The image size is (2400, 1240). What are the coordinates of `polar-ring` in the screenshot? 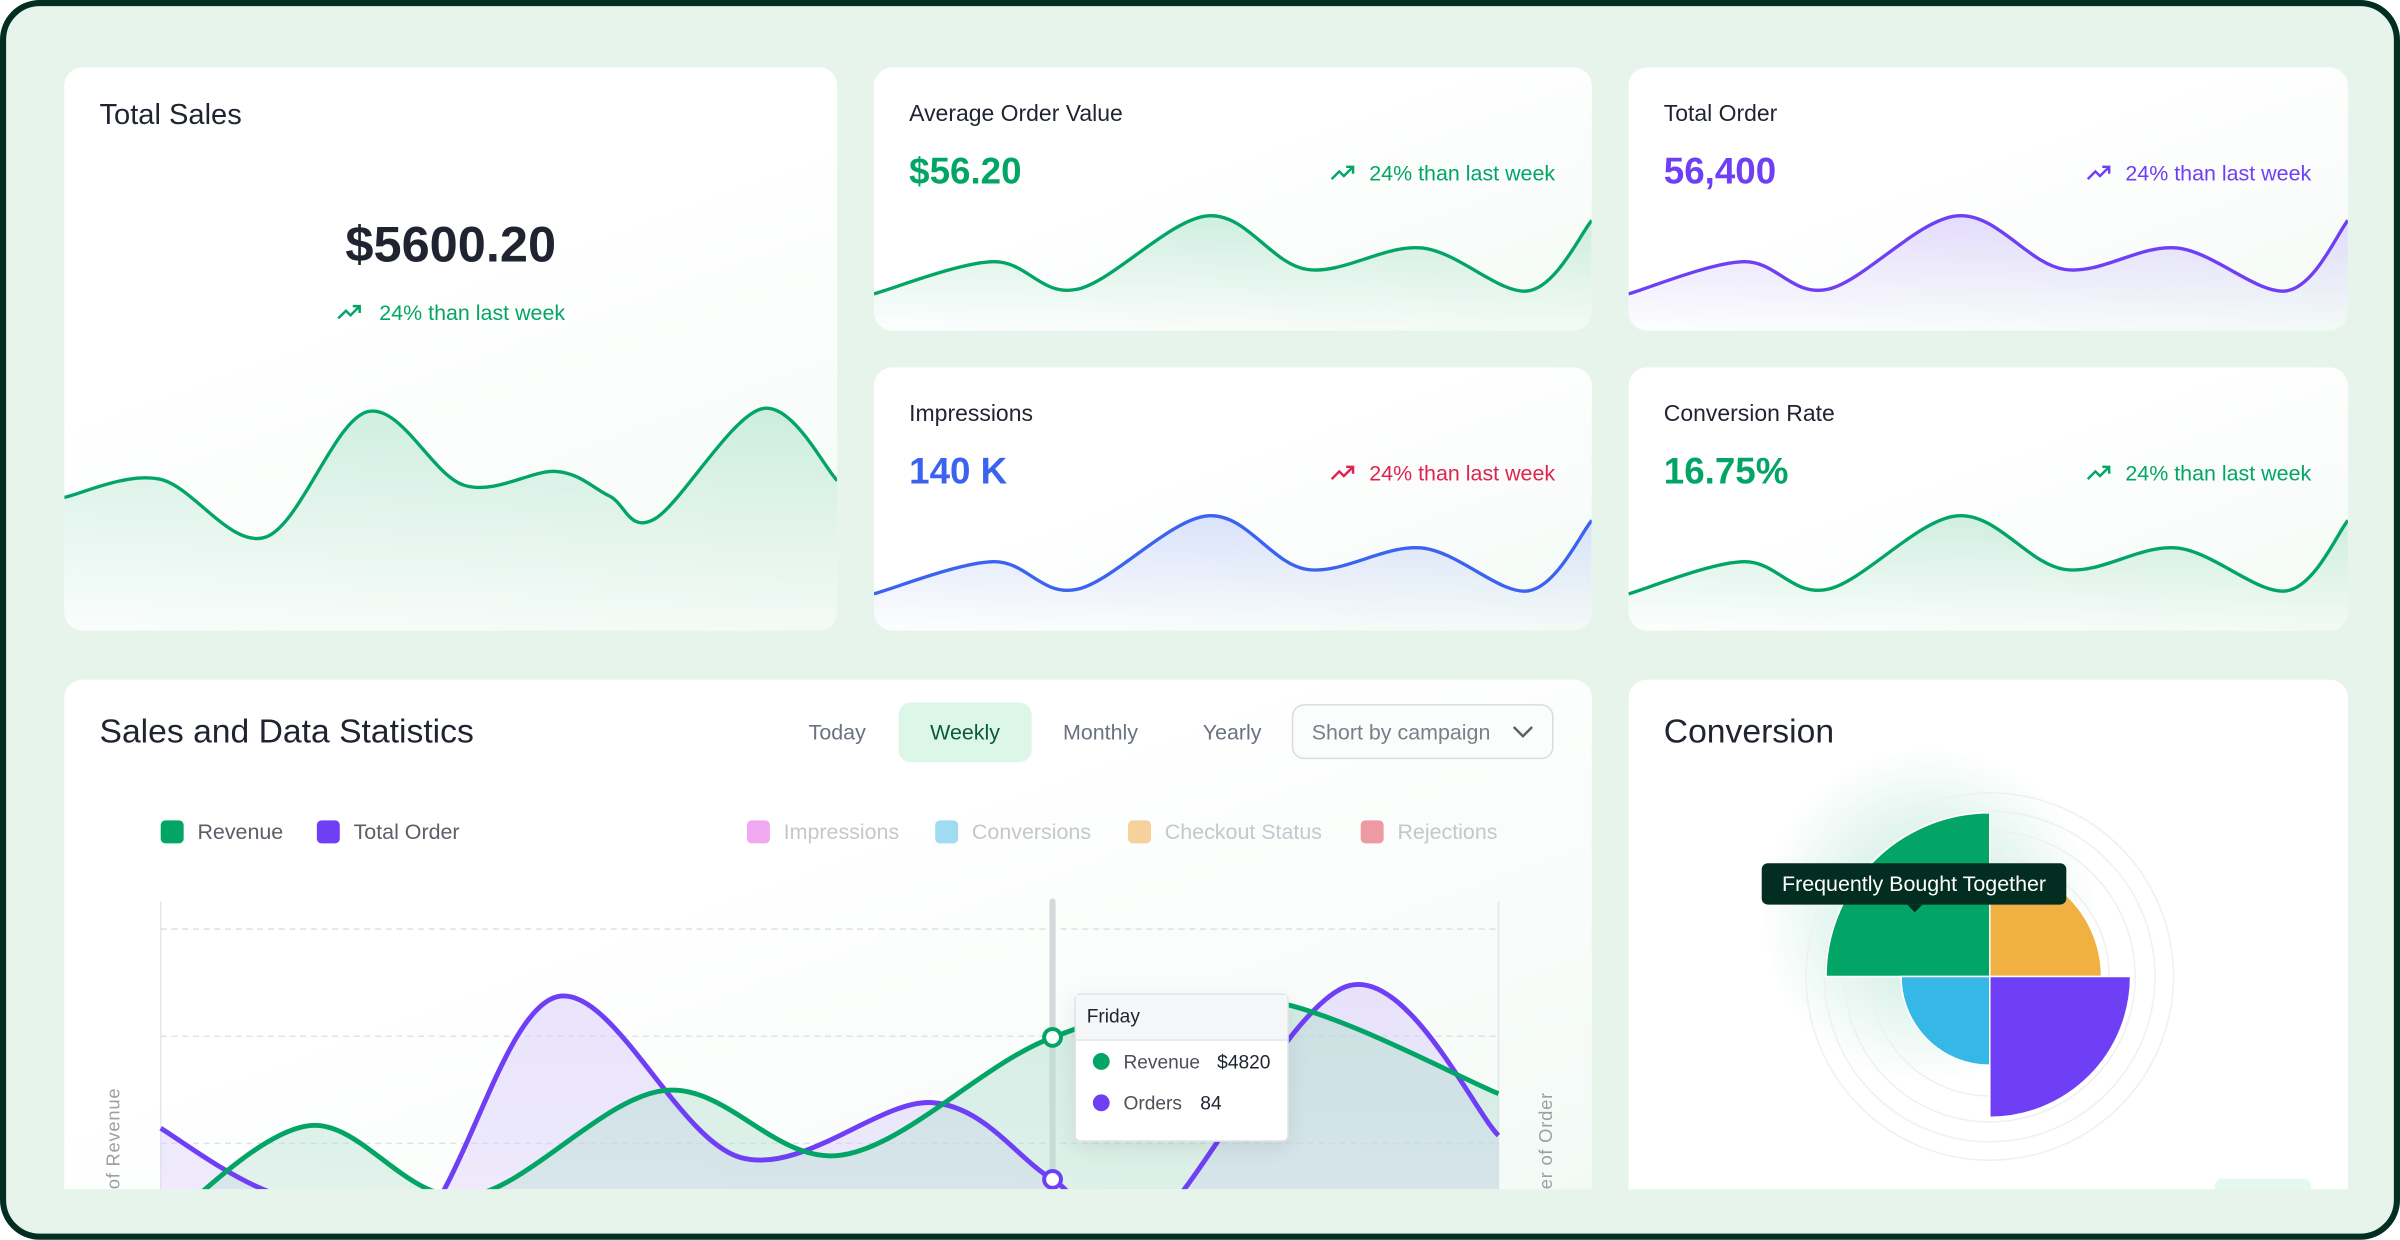 It's located at (1990, 976).